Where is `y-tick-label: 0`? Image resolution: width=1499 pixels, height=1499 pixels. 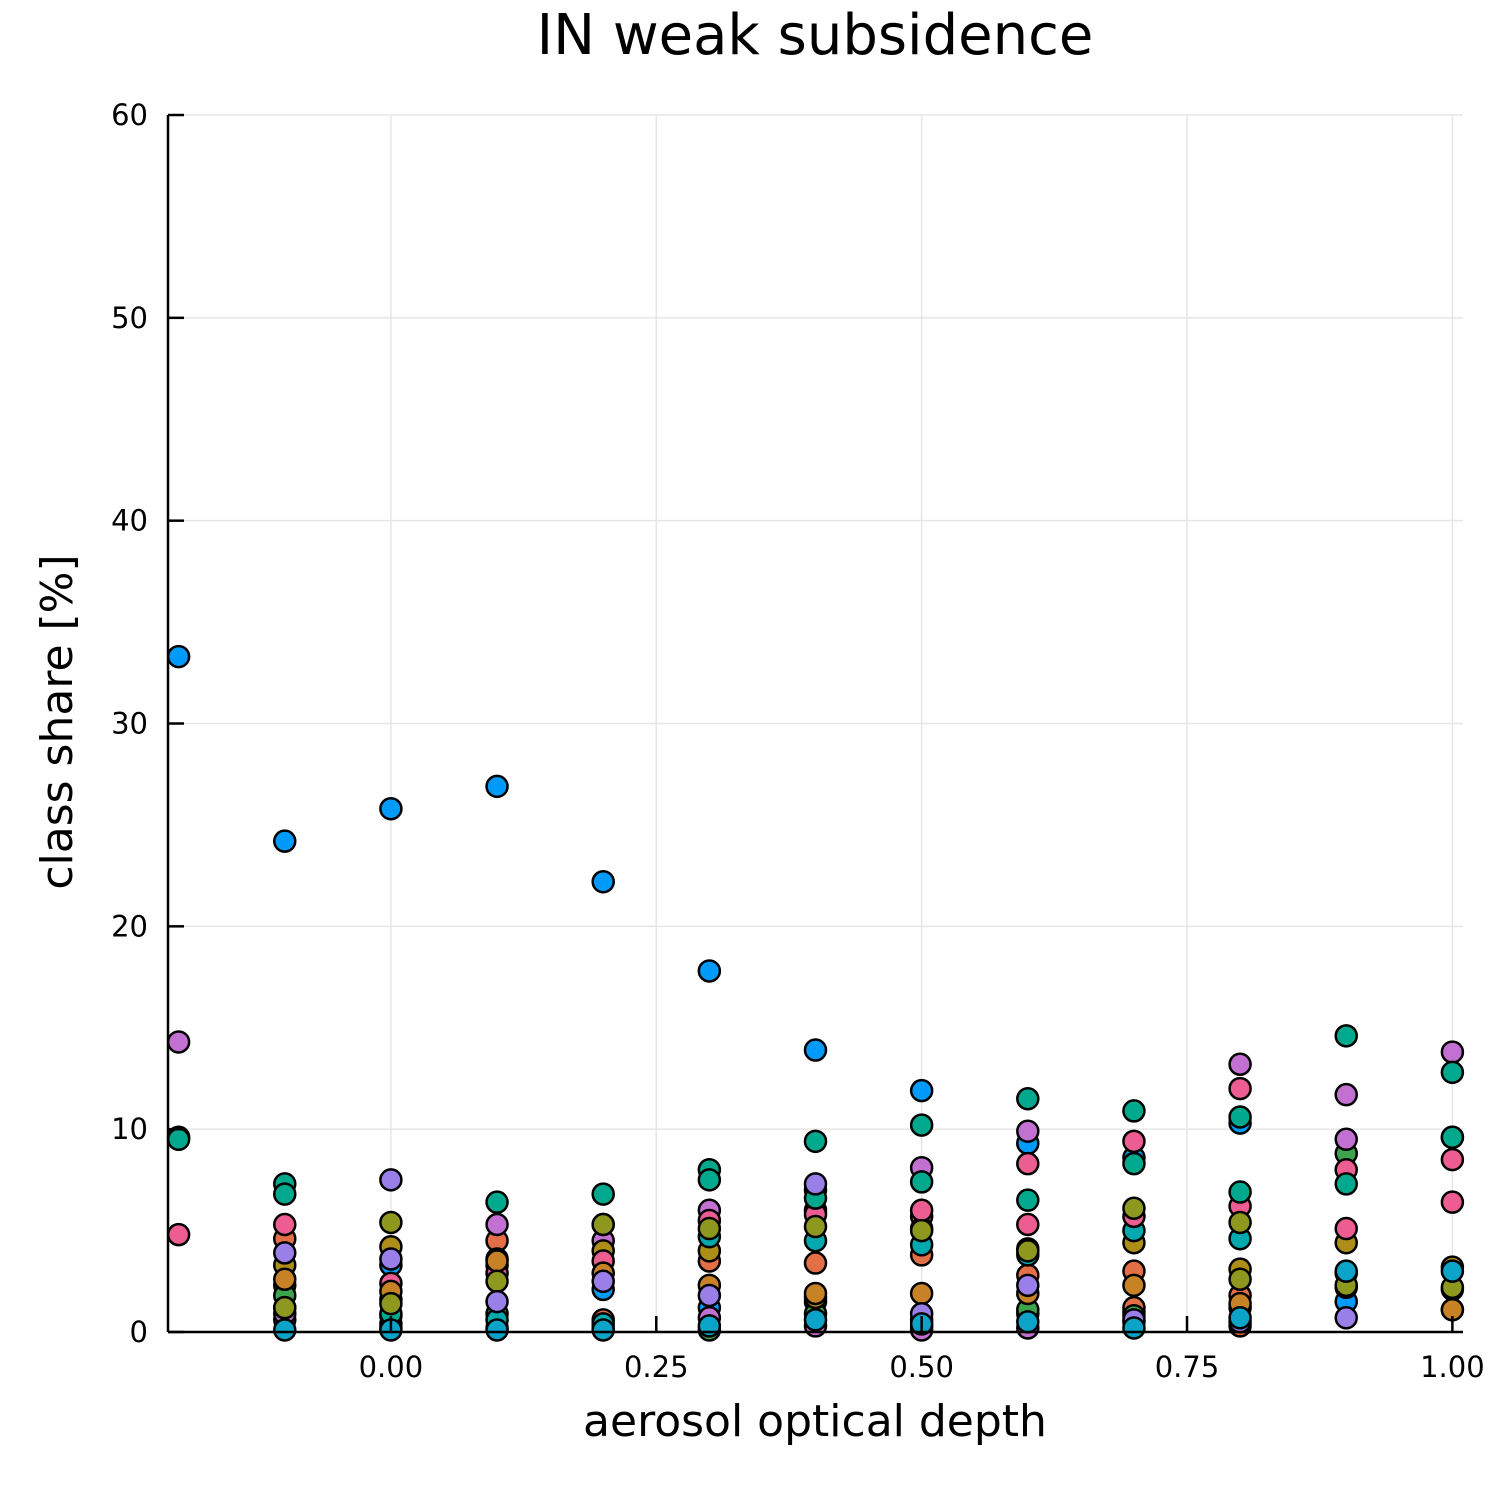 y-tick-label: 0 is located at coordinates (139, 1332).